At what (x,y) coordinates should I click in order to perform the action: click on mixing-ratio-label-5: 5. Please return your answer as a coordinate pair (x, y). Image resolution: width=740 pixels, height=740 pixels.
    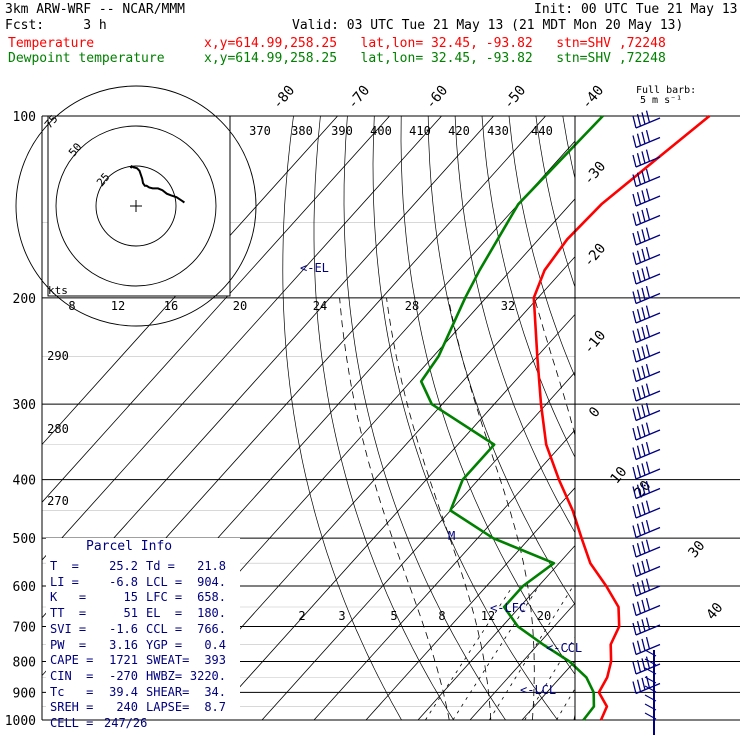
    Looking at the image, I should click on (393, 616).